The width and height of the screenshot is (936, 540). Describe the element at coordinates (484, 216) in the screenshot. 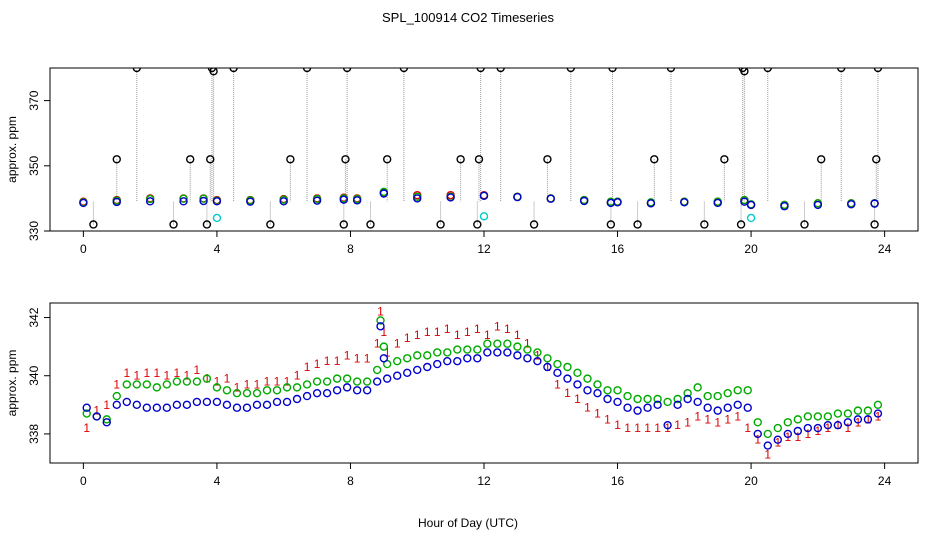

I see `top-point-flagged` at that location.